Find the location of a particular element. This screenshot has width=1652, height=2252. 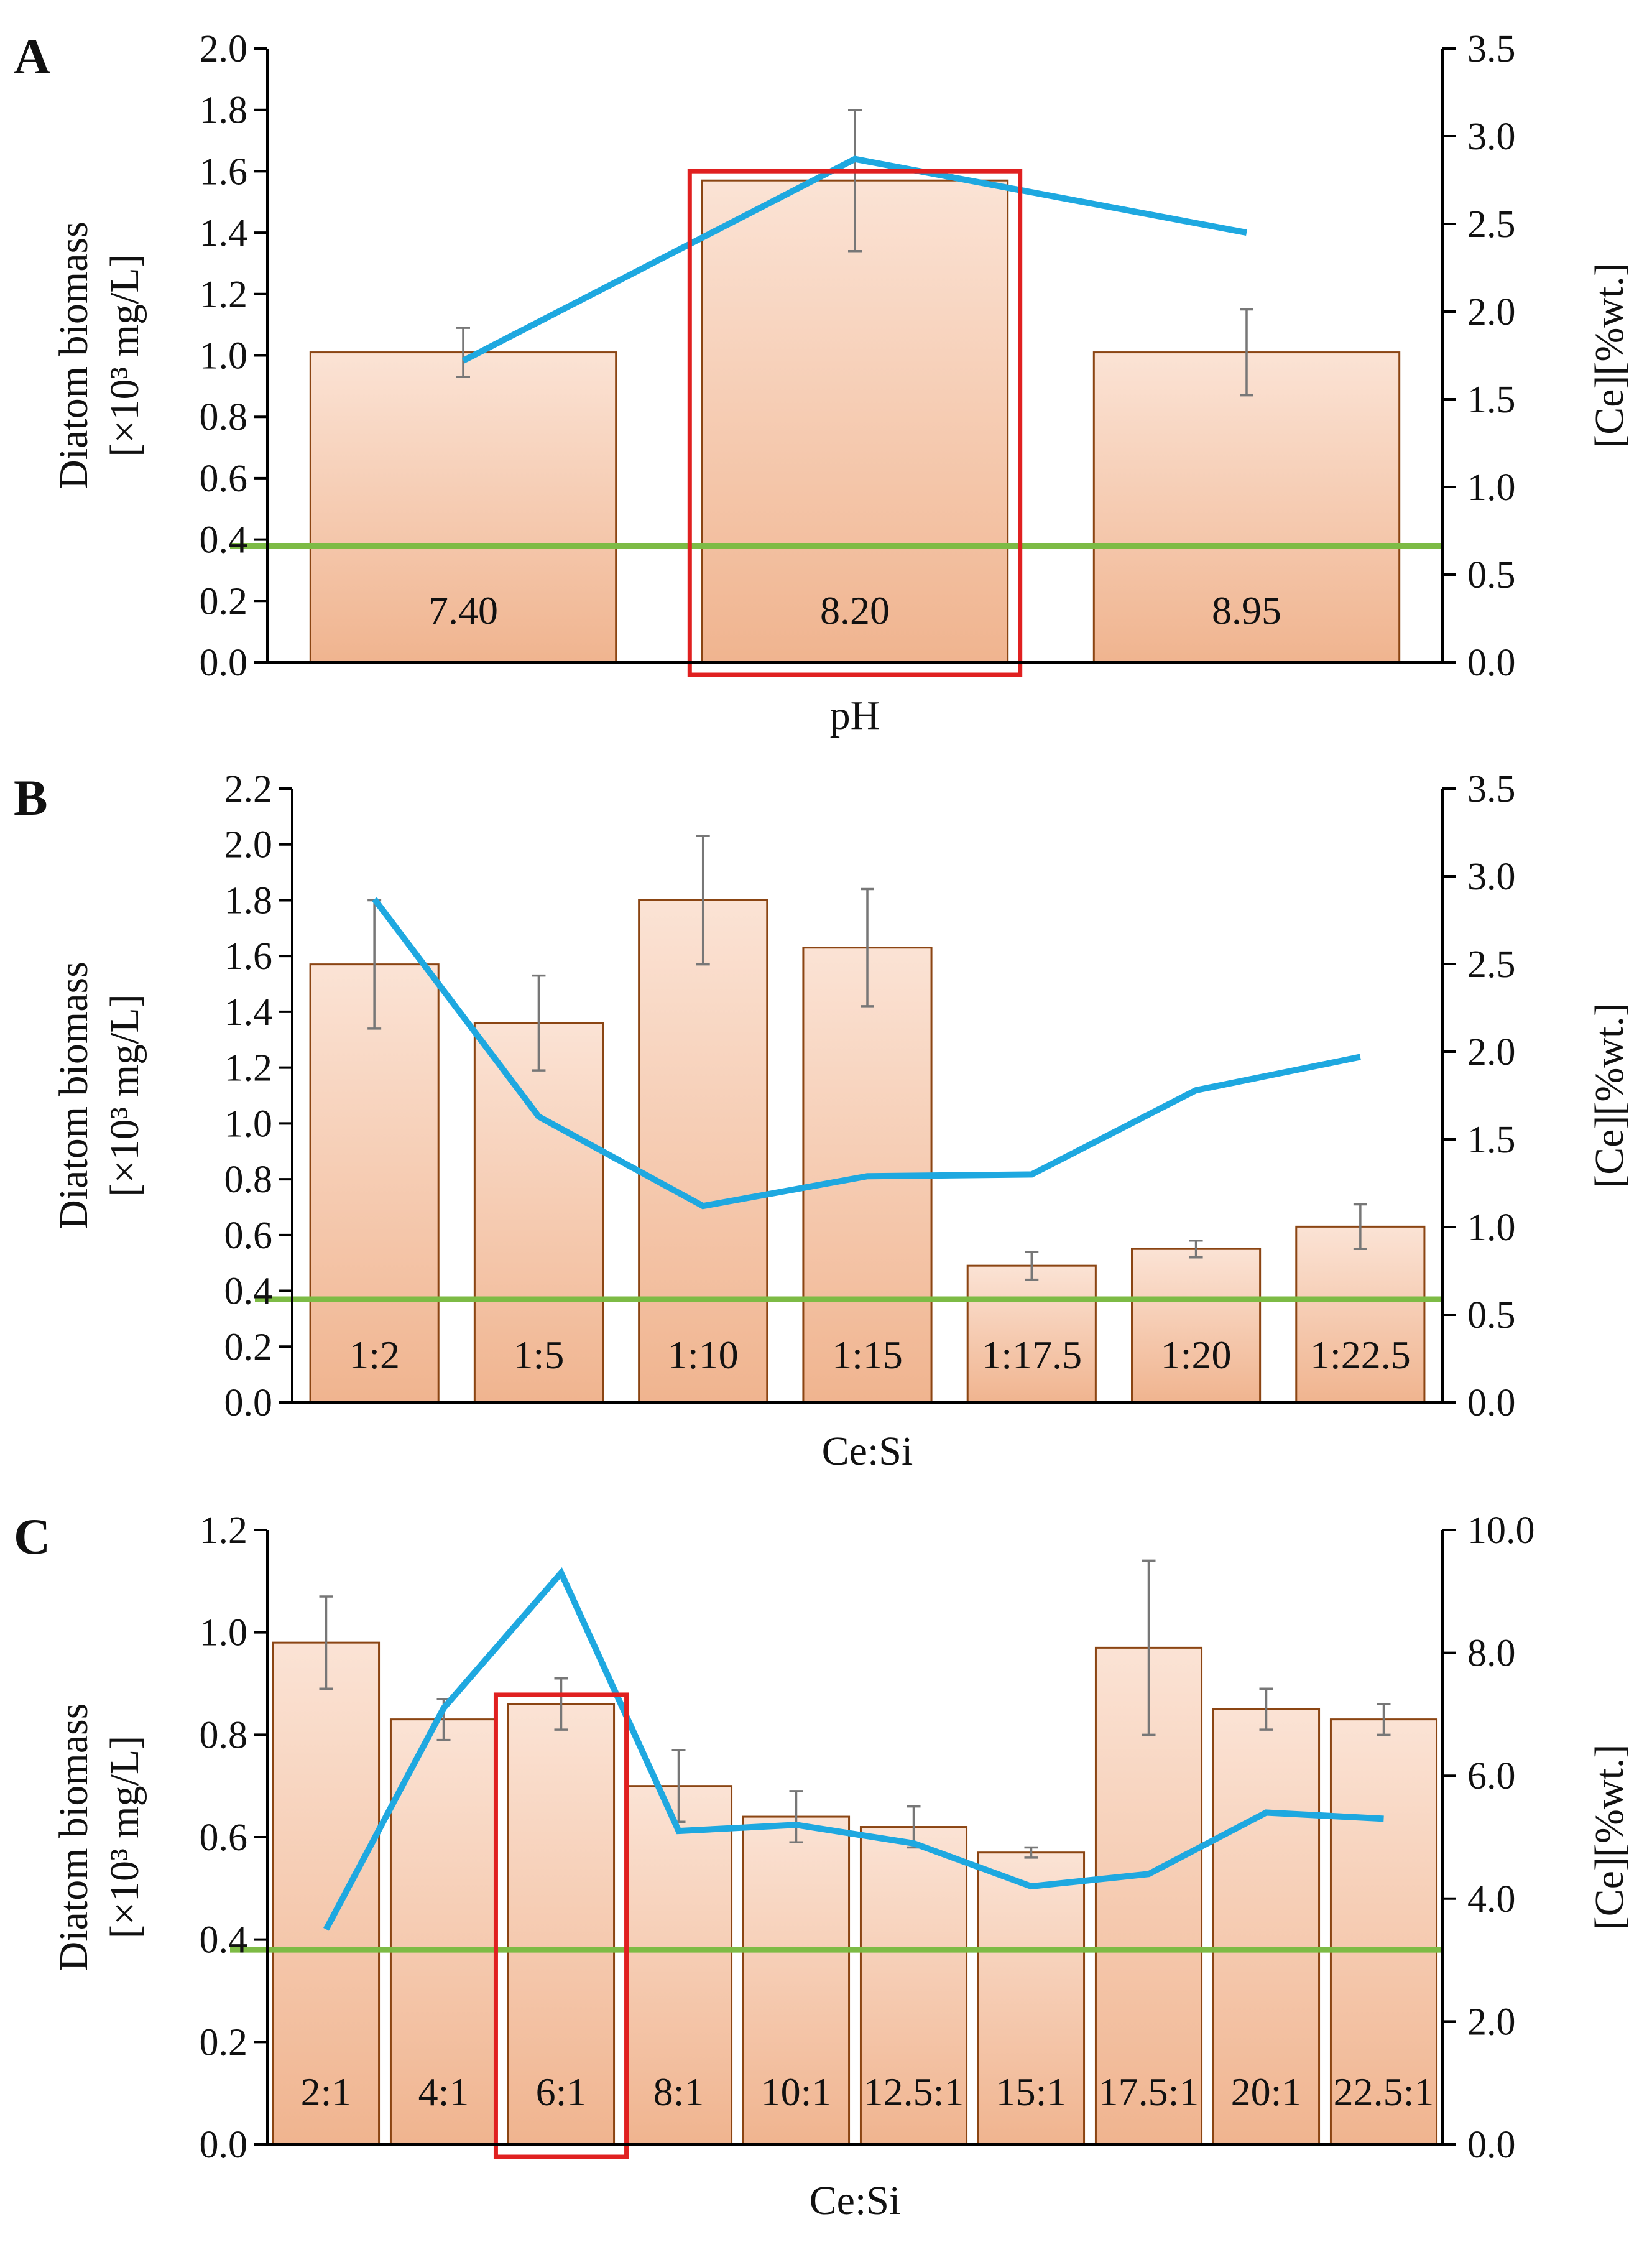

panel-letter: A is located at coordinates (32, 56).